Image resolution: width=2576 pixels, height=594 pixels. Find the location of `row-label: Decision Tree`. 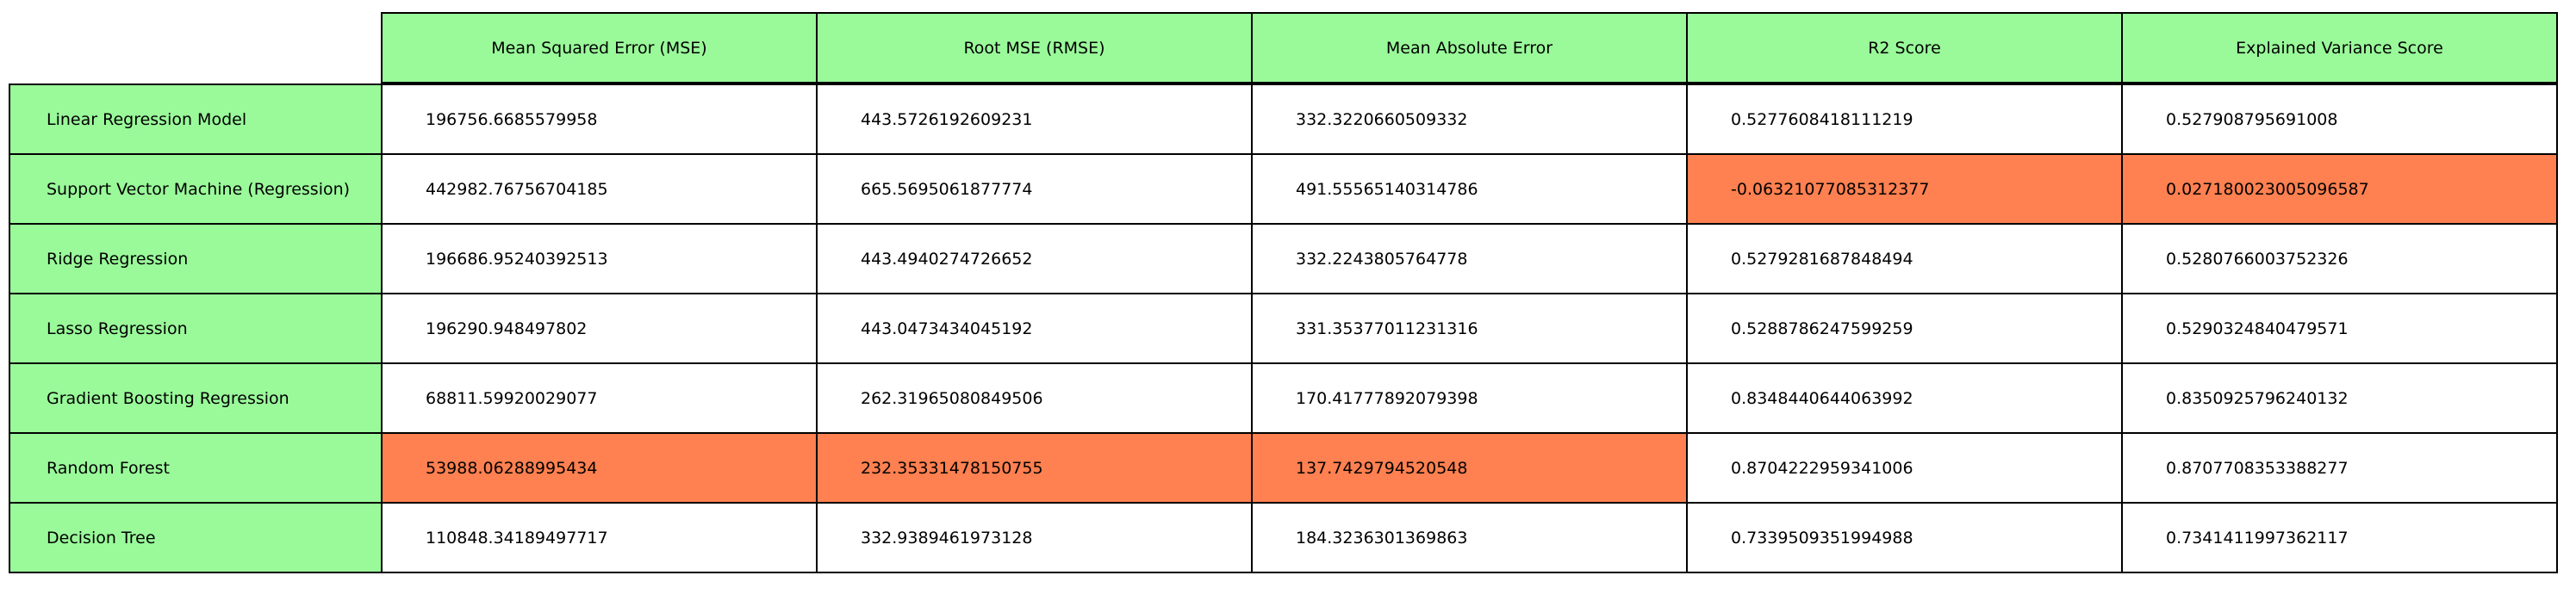

row-label: Decision Tree is located at coordinates (196, 537).